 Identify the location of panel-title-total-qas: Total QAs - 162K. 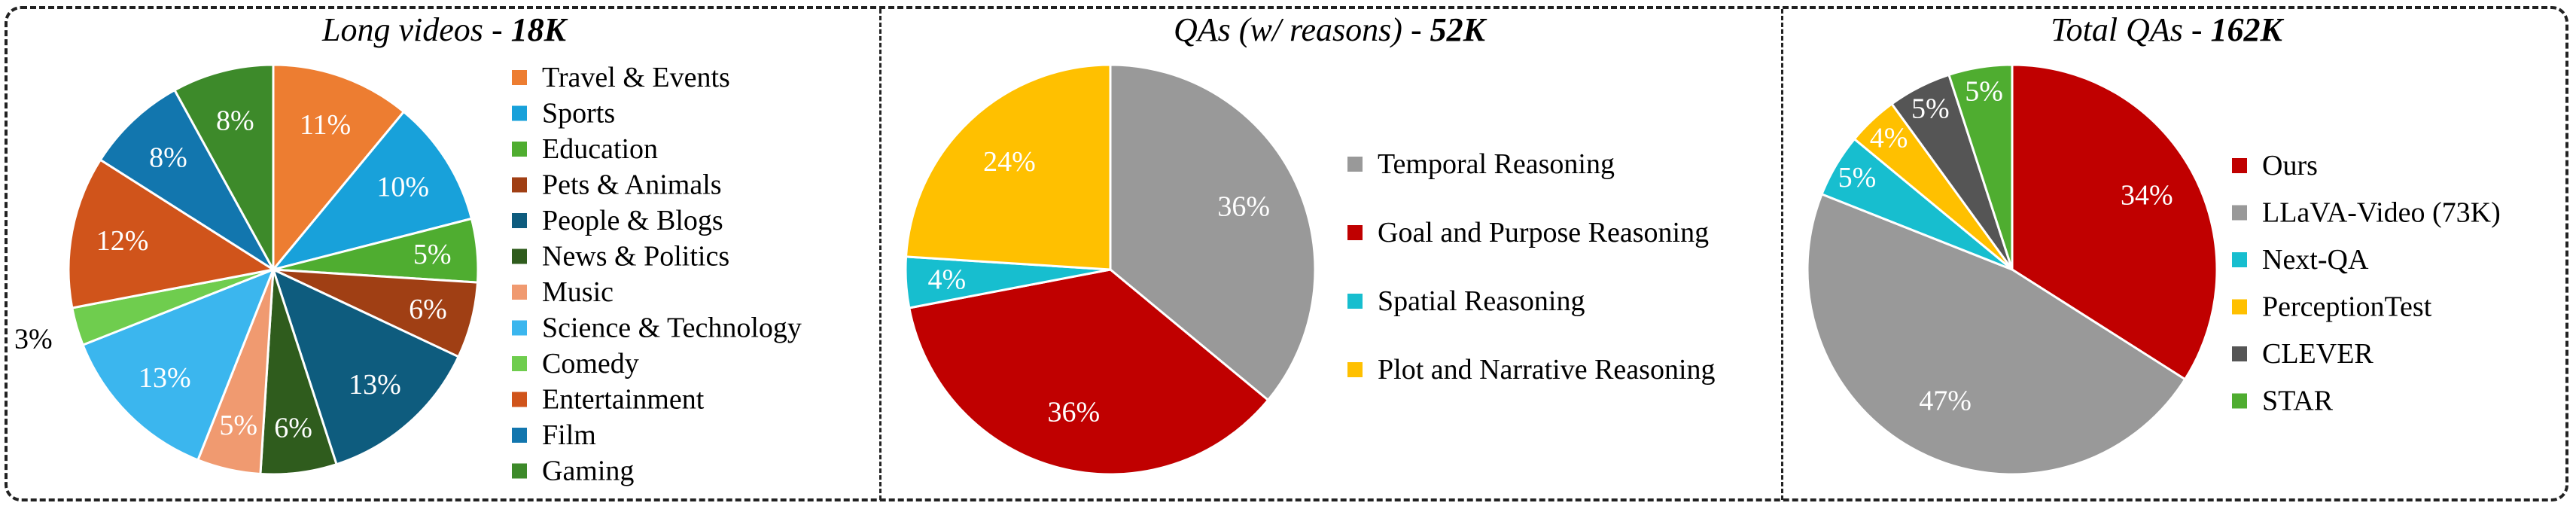
(2167, 30).